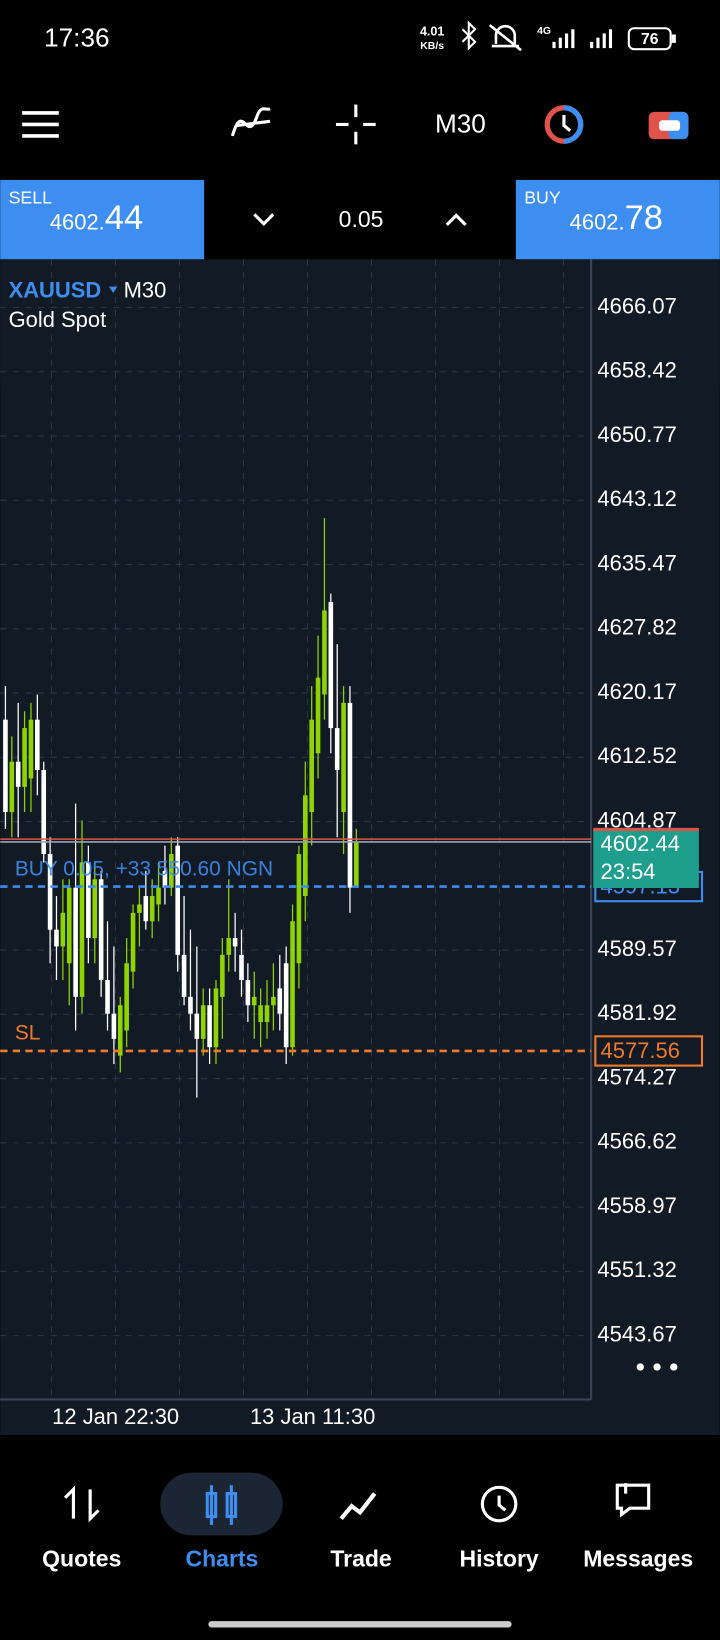 This screenshot has height=1640, width=720. I want to click on y-tick-label: 4574.27, so click(636, 1076).